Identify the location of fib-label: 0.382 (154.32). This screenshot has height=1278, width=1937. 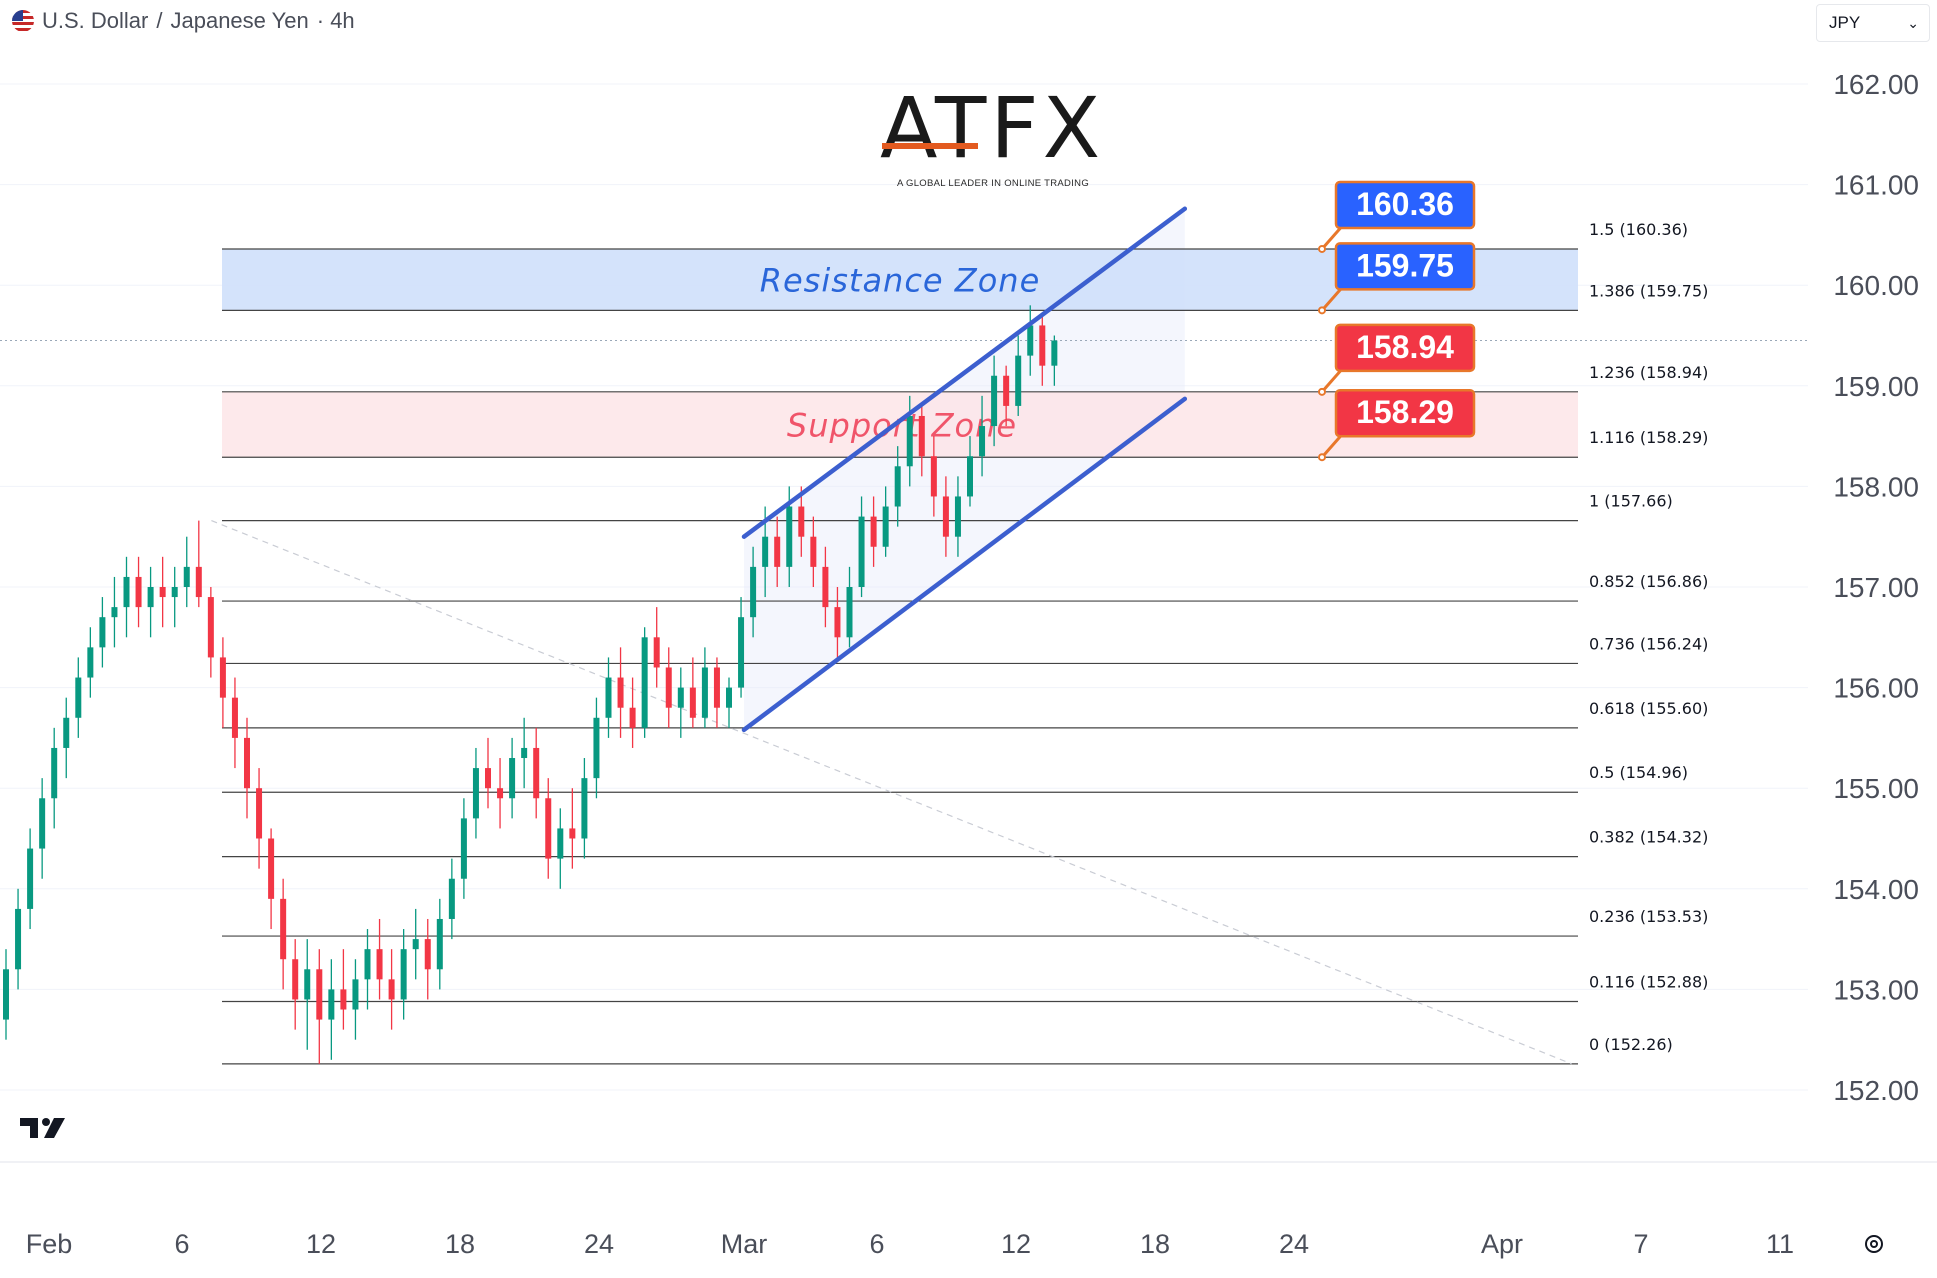
(1648, 837).